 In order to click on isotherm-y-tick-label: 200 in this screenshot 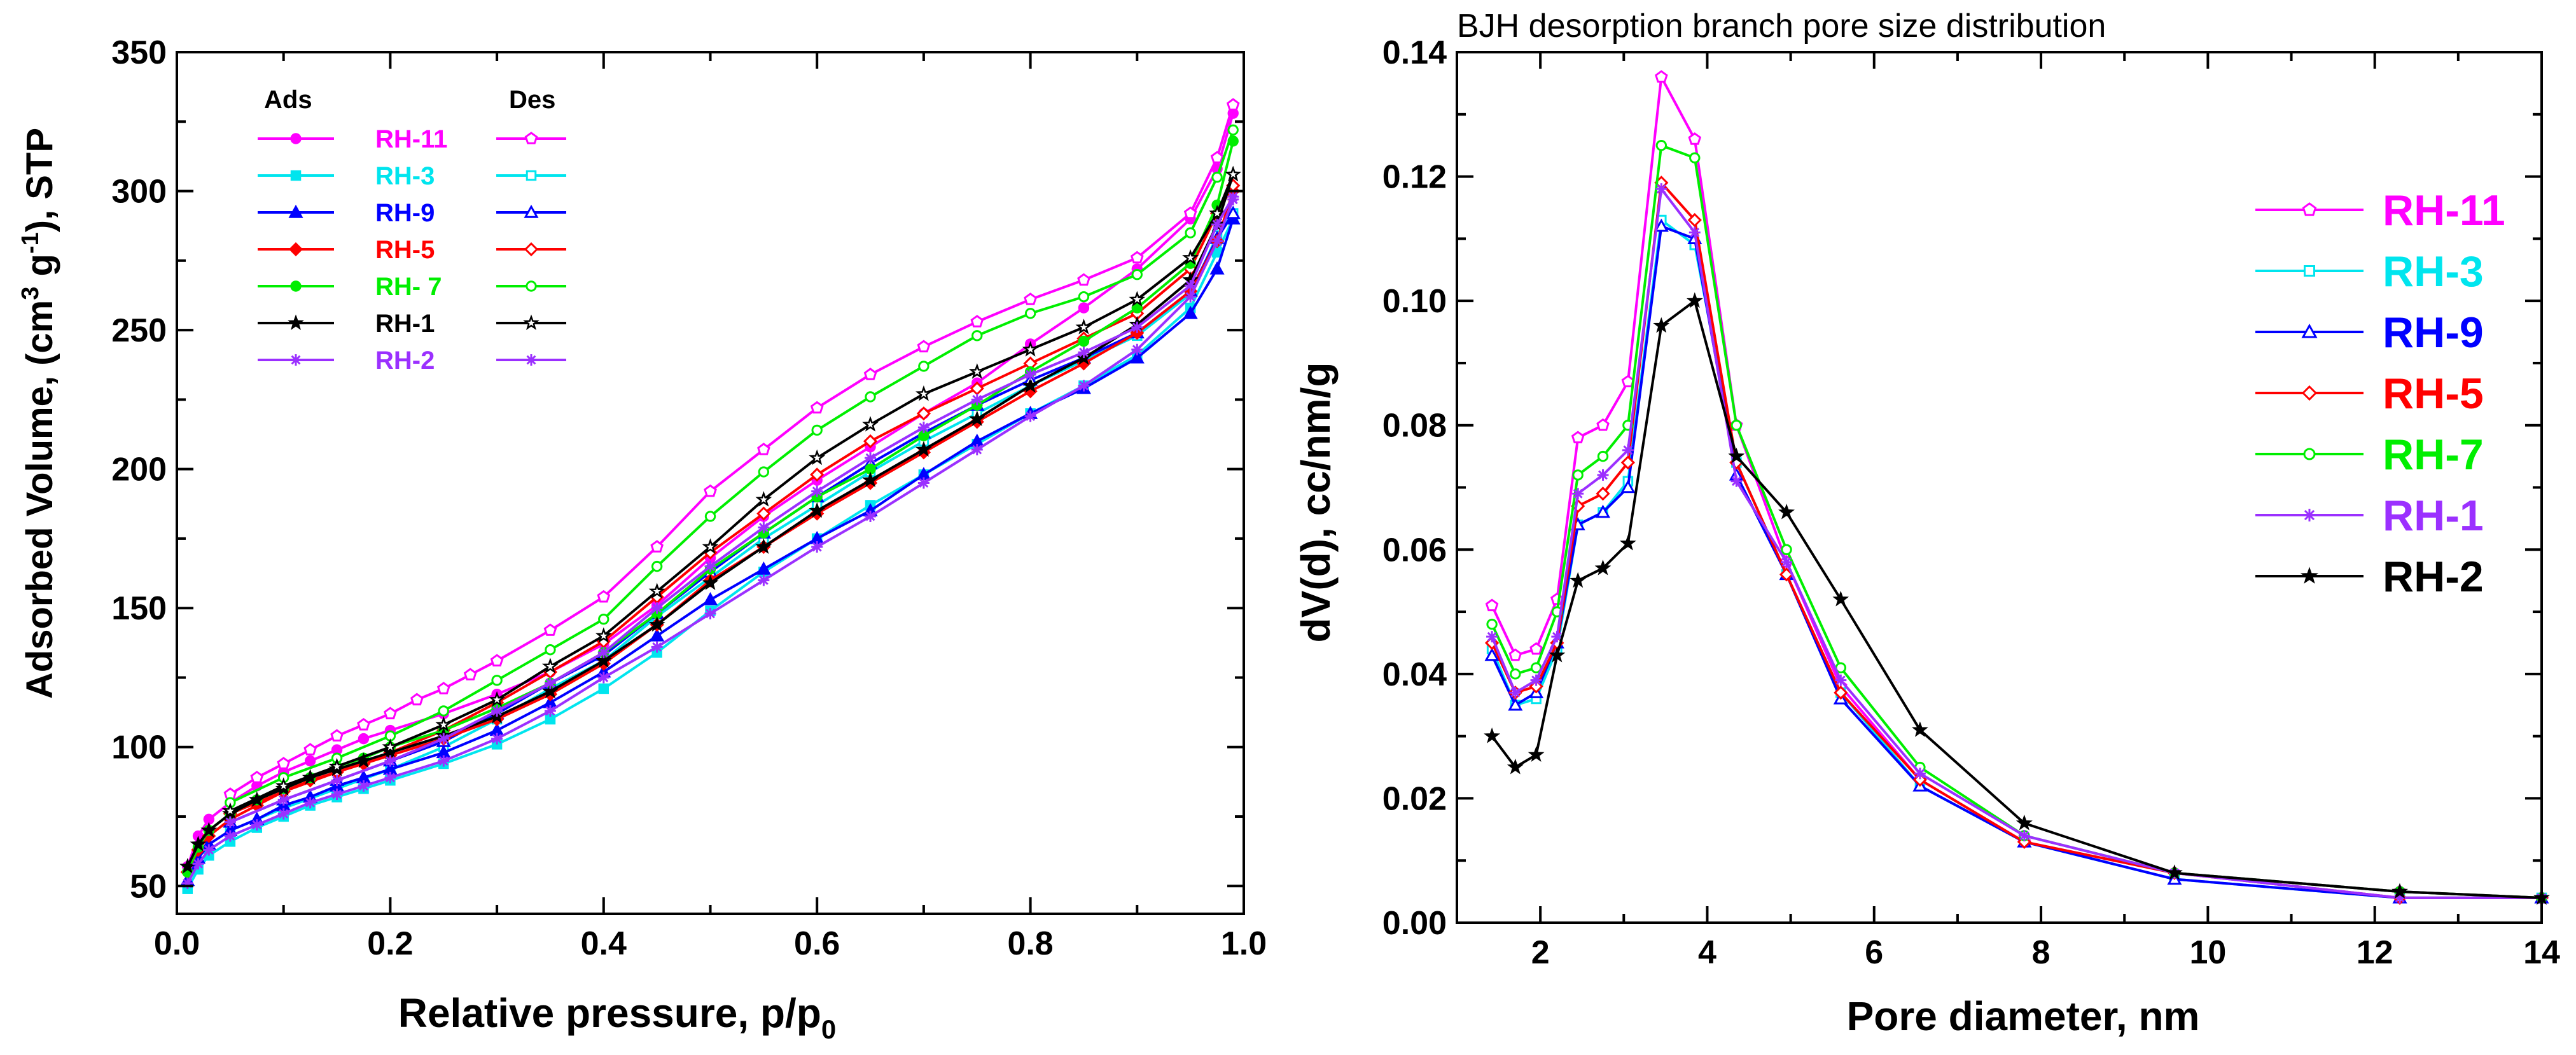, I will do `click(139, 470)`.